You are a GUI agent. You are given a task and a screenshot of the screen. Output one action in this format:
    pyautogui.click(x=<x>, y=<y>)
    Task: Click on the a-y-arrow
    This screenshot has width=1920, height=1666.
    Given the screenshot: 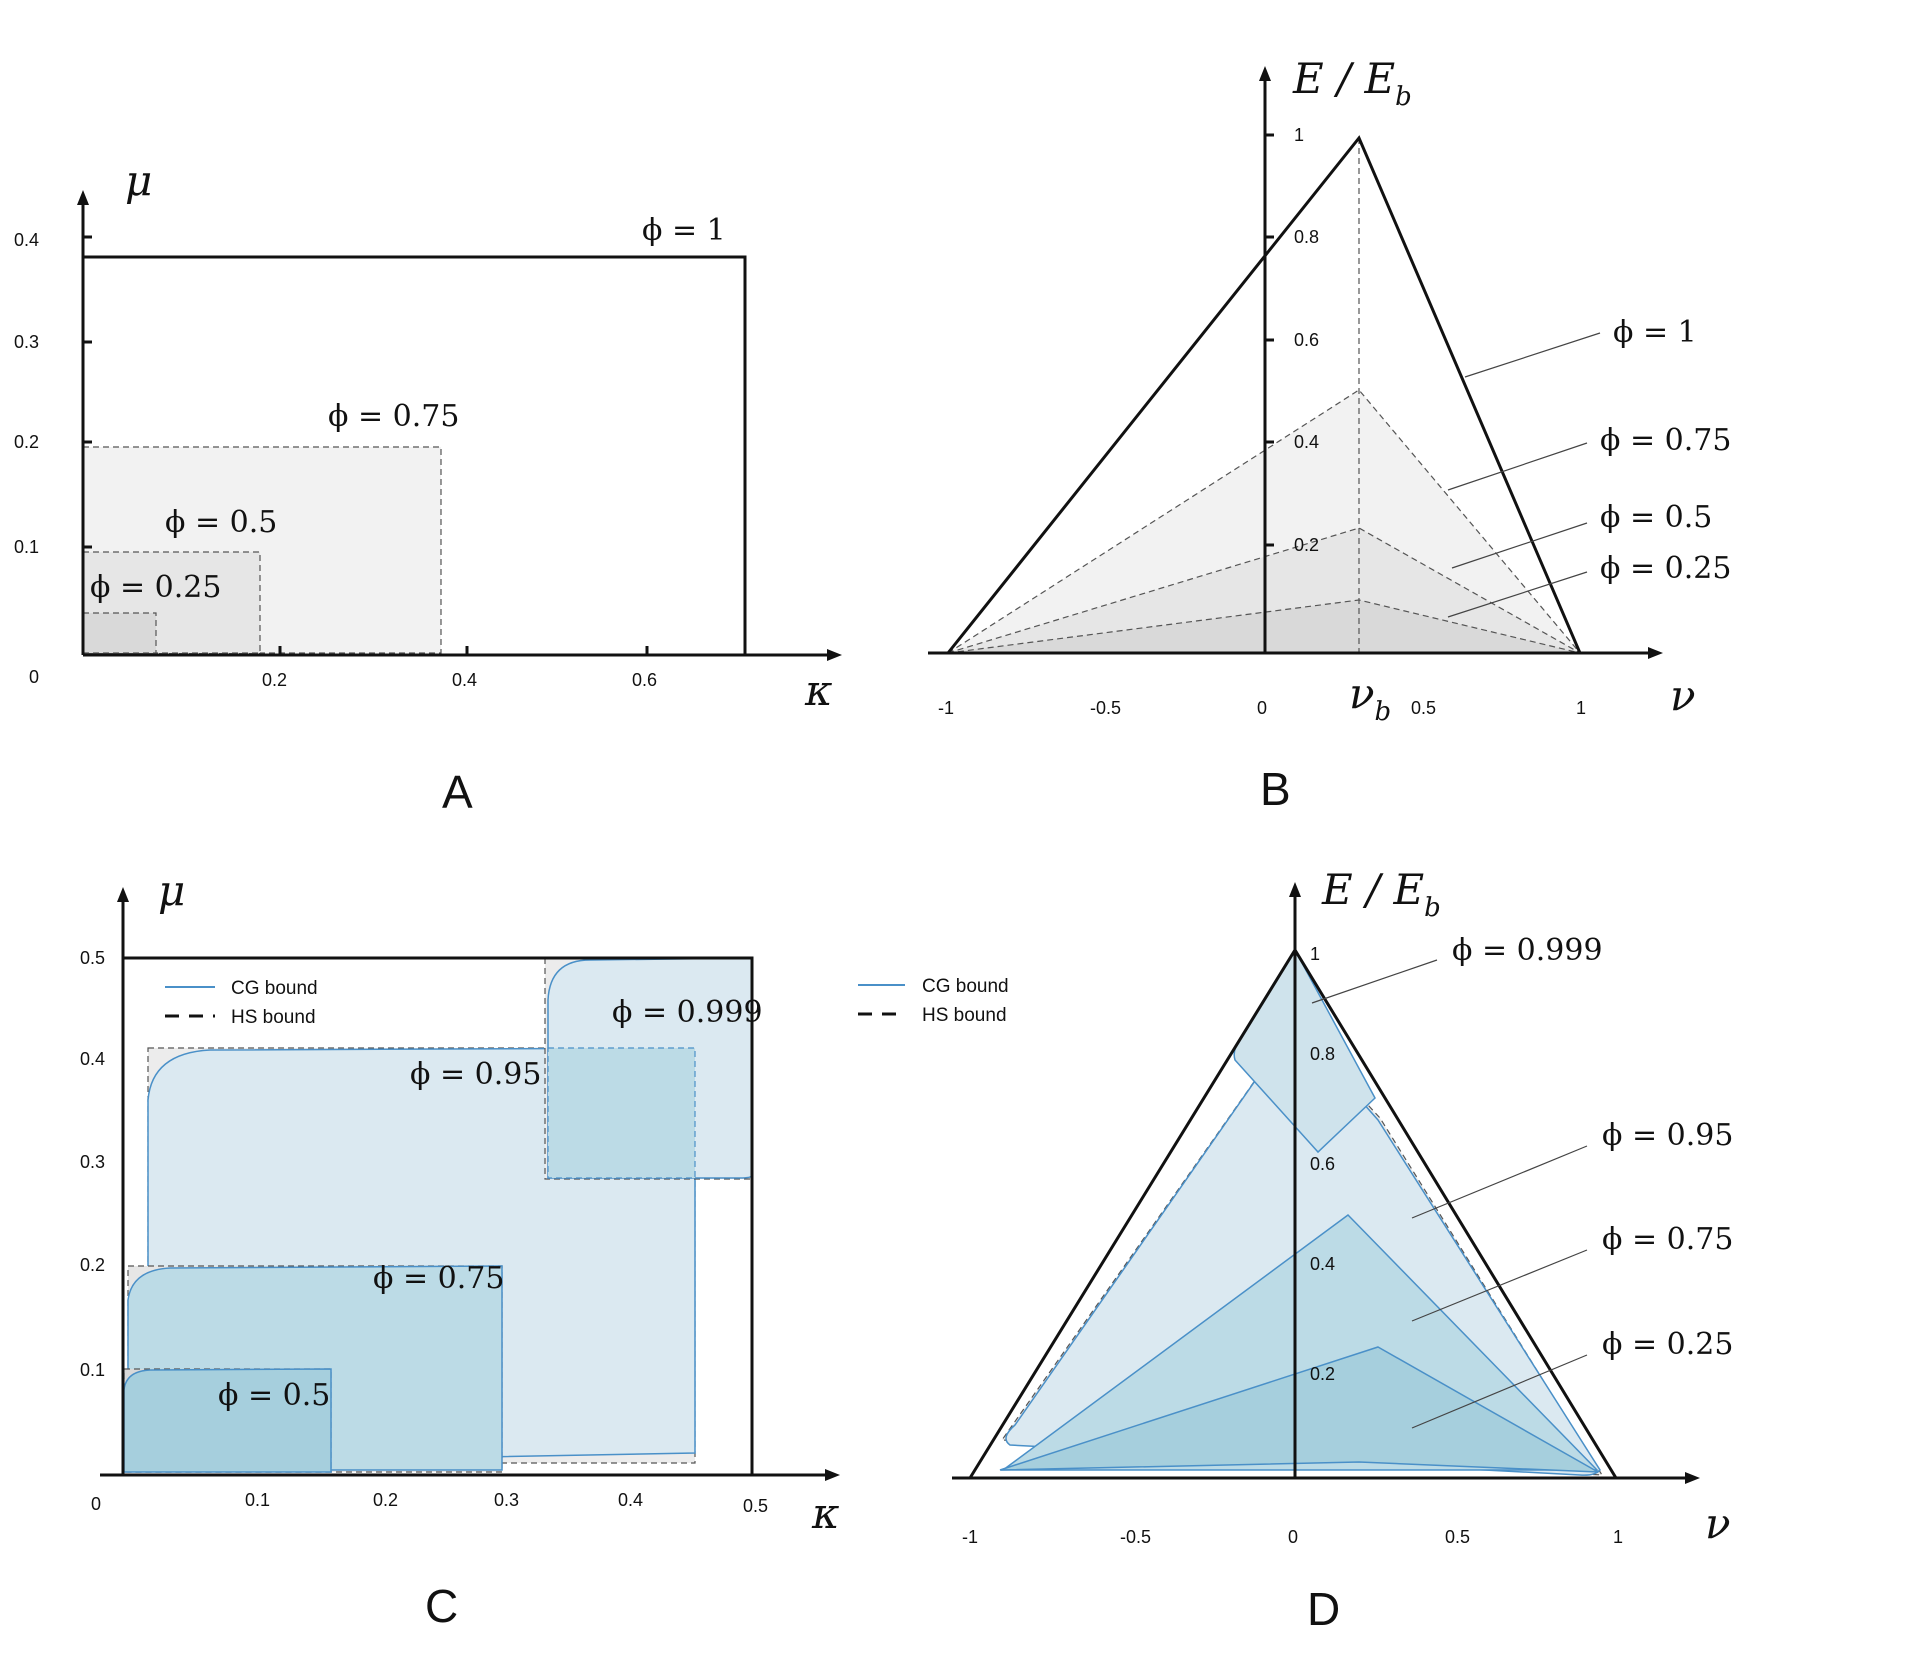 What is the action you would take?
    pyautogui.click(x=83, y=197)
    